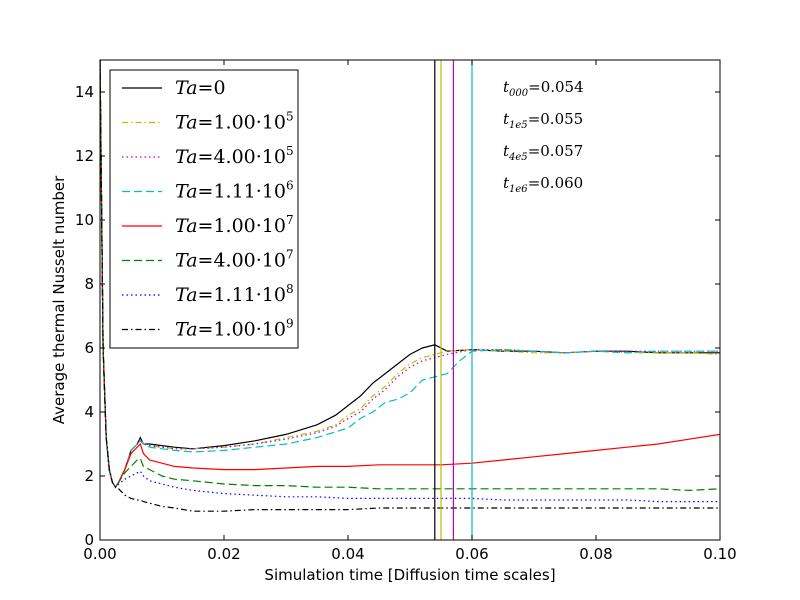 The height and width of the screenshot is (600, 800). What do you see at coordinates (471, 554) in the screenshot?
I see `x-tick-label: 0.06` at bounding box center [471, 554].